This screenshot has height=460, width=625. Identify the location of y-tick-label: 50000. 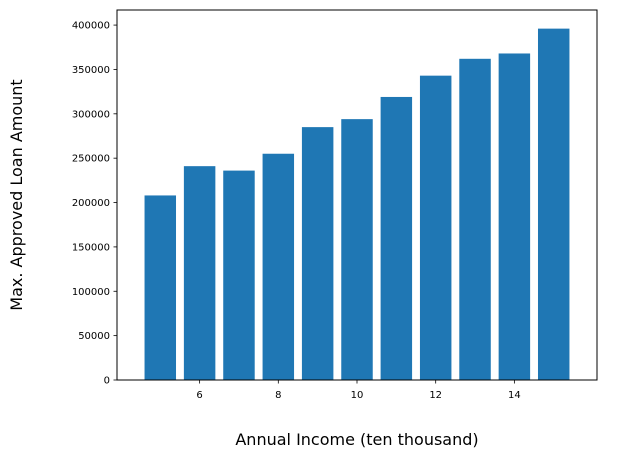
(94, 336).